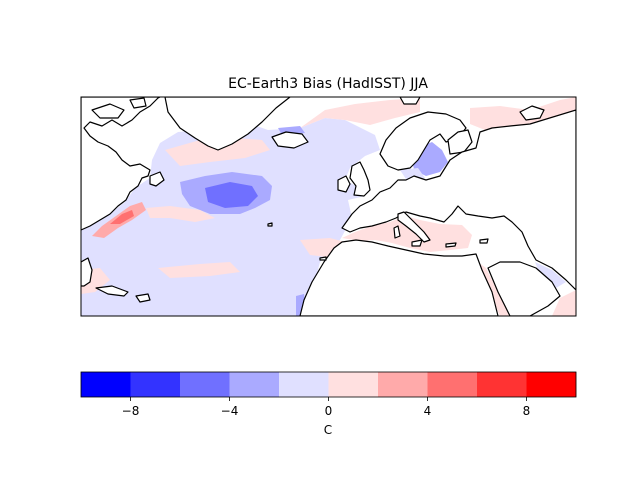 The image size is (640, 480). Describe the element at coordinates (290, 140) in the screenshot. I see `iceland` at that location.